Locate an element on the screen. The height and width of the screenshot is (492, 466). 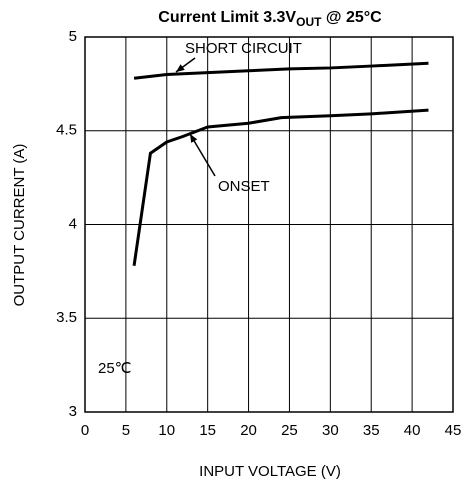
x-tick-label: 0 is located at coordinates (85, 430).